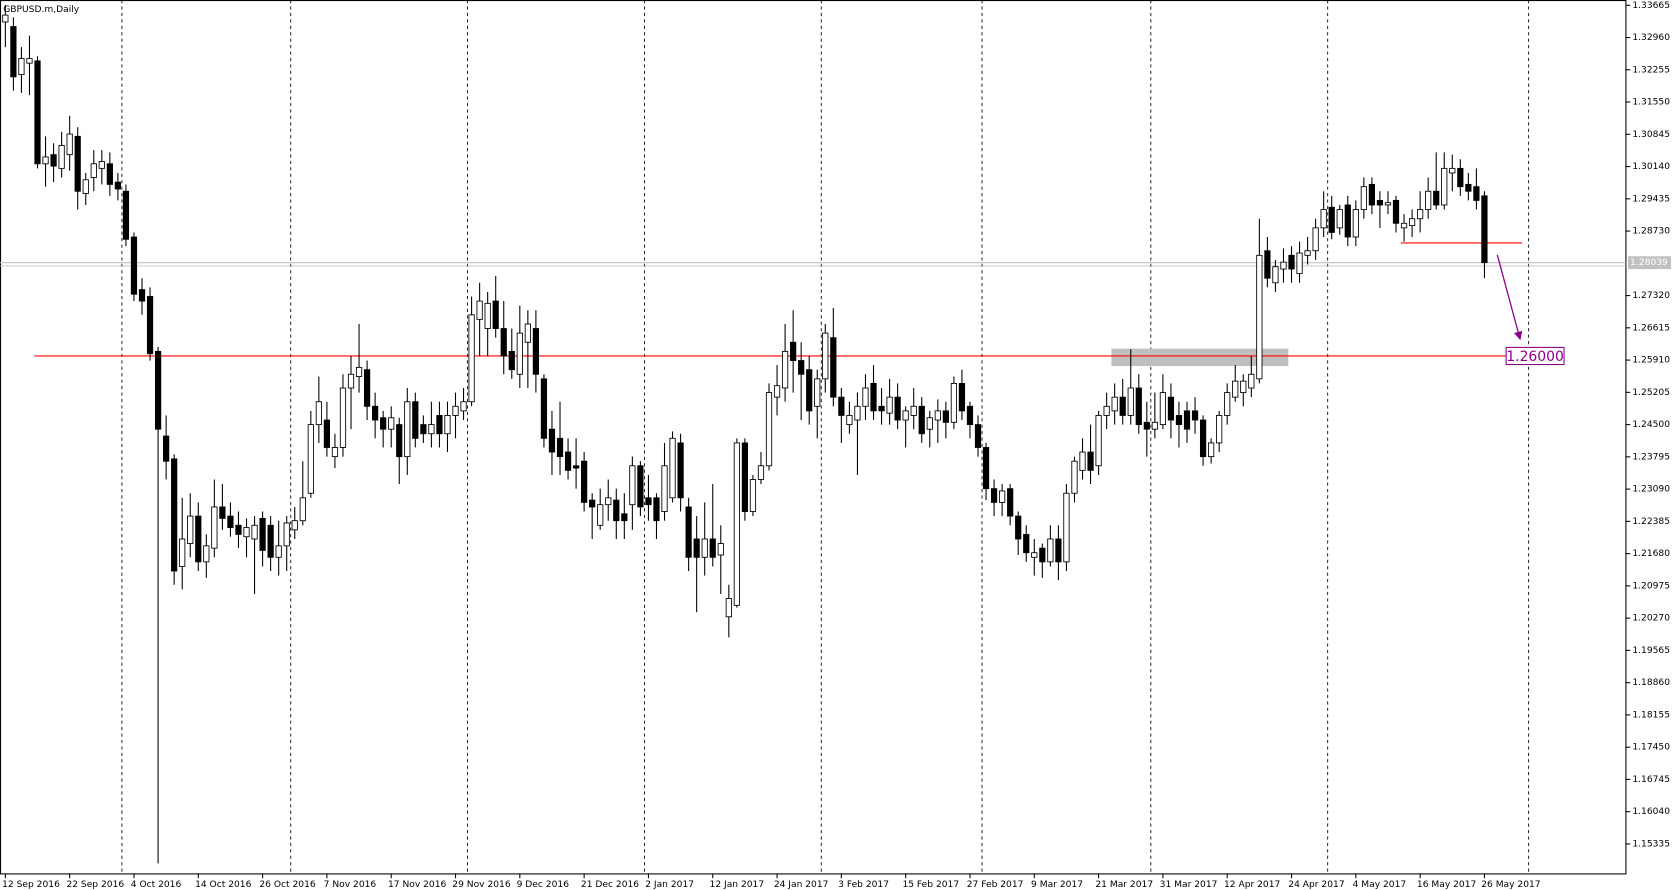 The width and height of the screenshot is (1672, 890). I want to click on x-tick-label: 4 Oct 2016, so click(156, 885).